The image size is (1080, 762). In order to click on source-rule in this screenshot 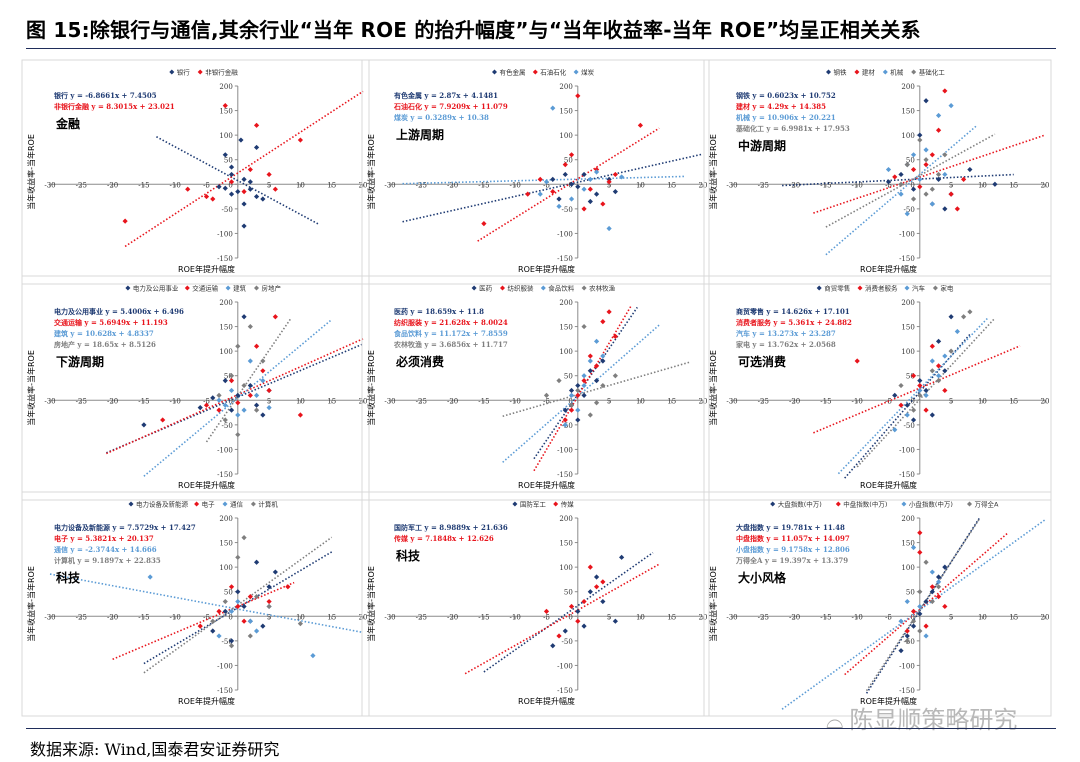, I will do `click(541, 728)`.